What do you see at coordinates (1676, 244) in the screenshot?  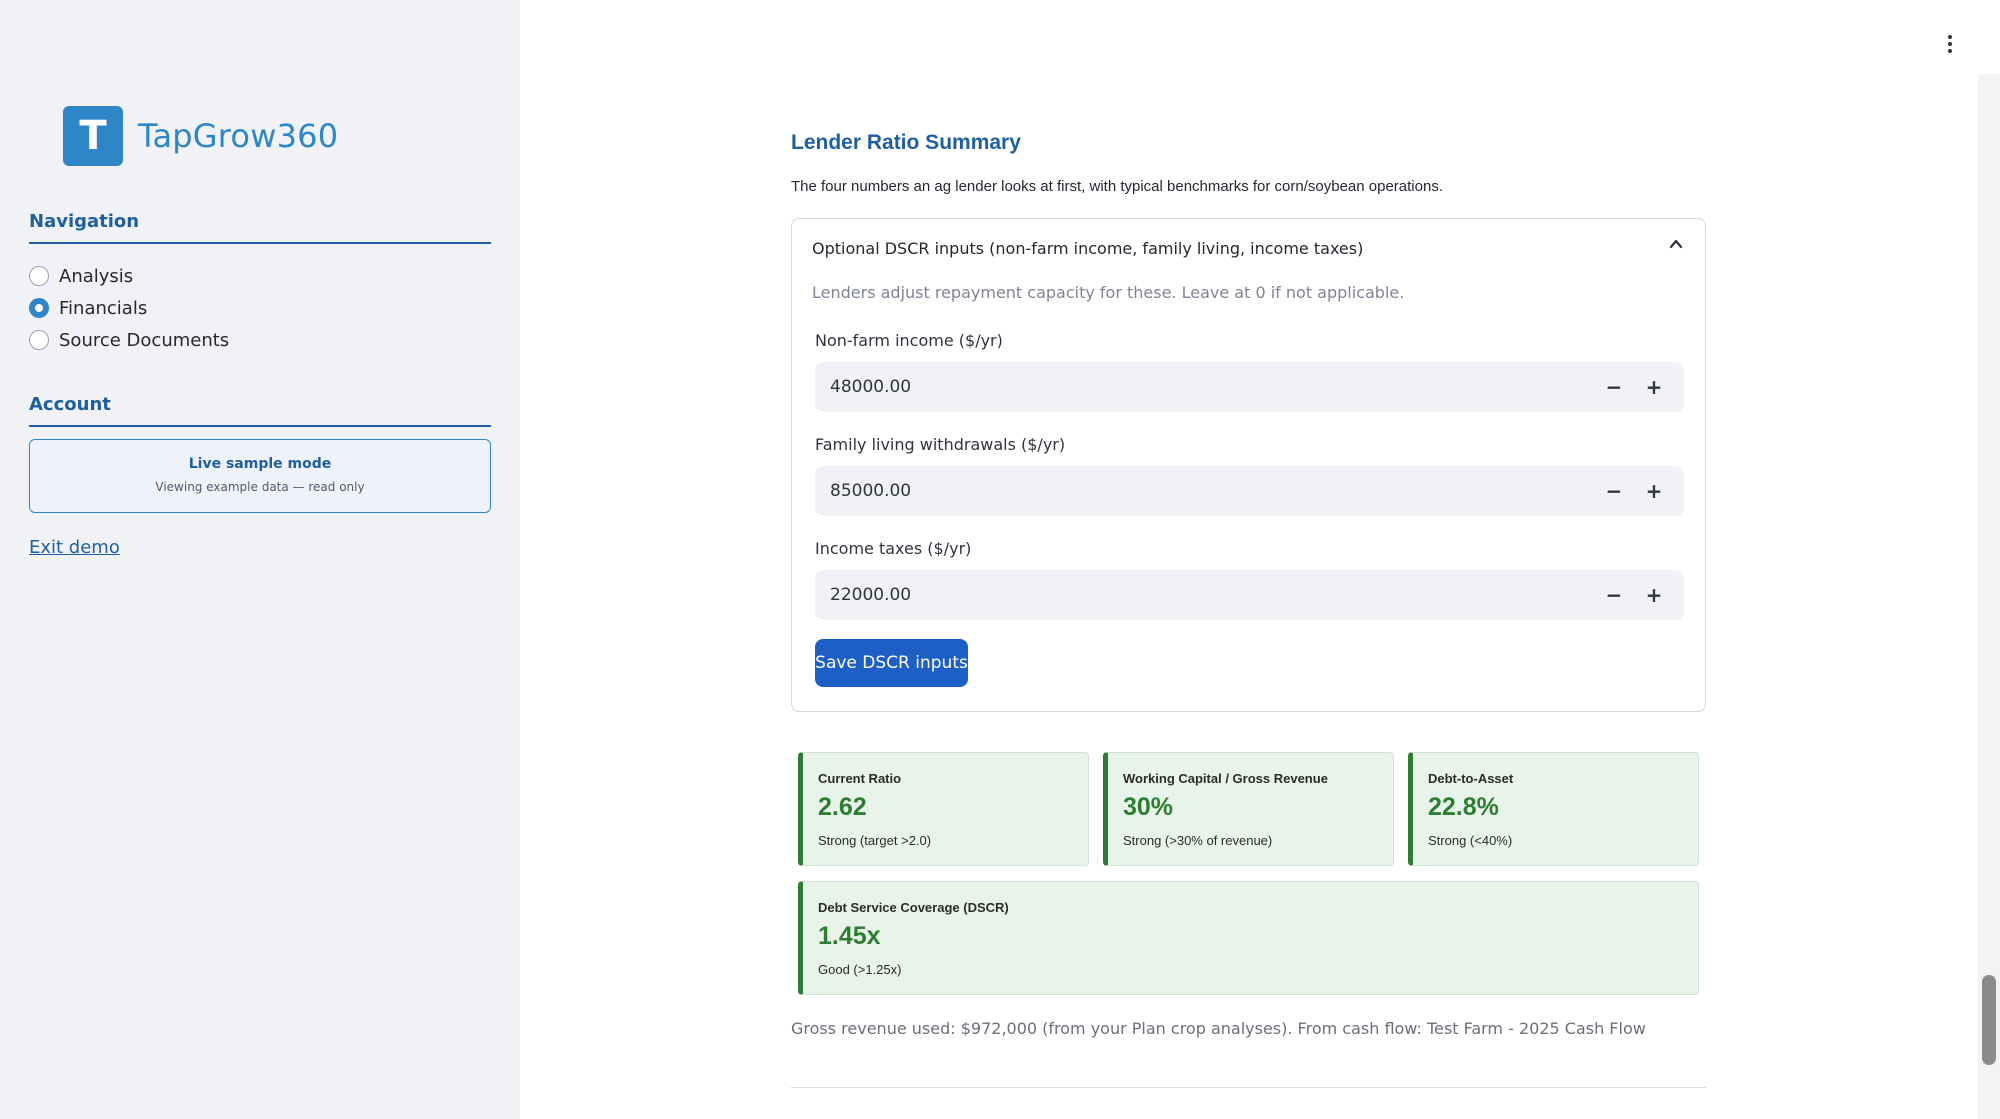 I see `chevron-up-icon` at bounding box center [1676, 244].